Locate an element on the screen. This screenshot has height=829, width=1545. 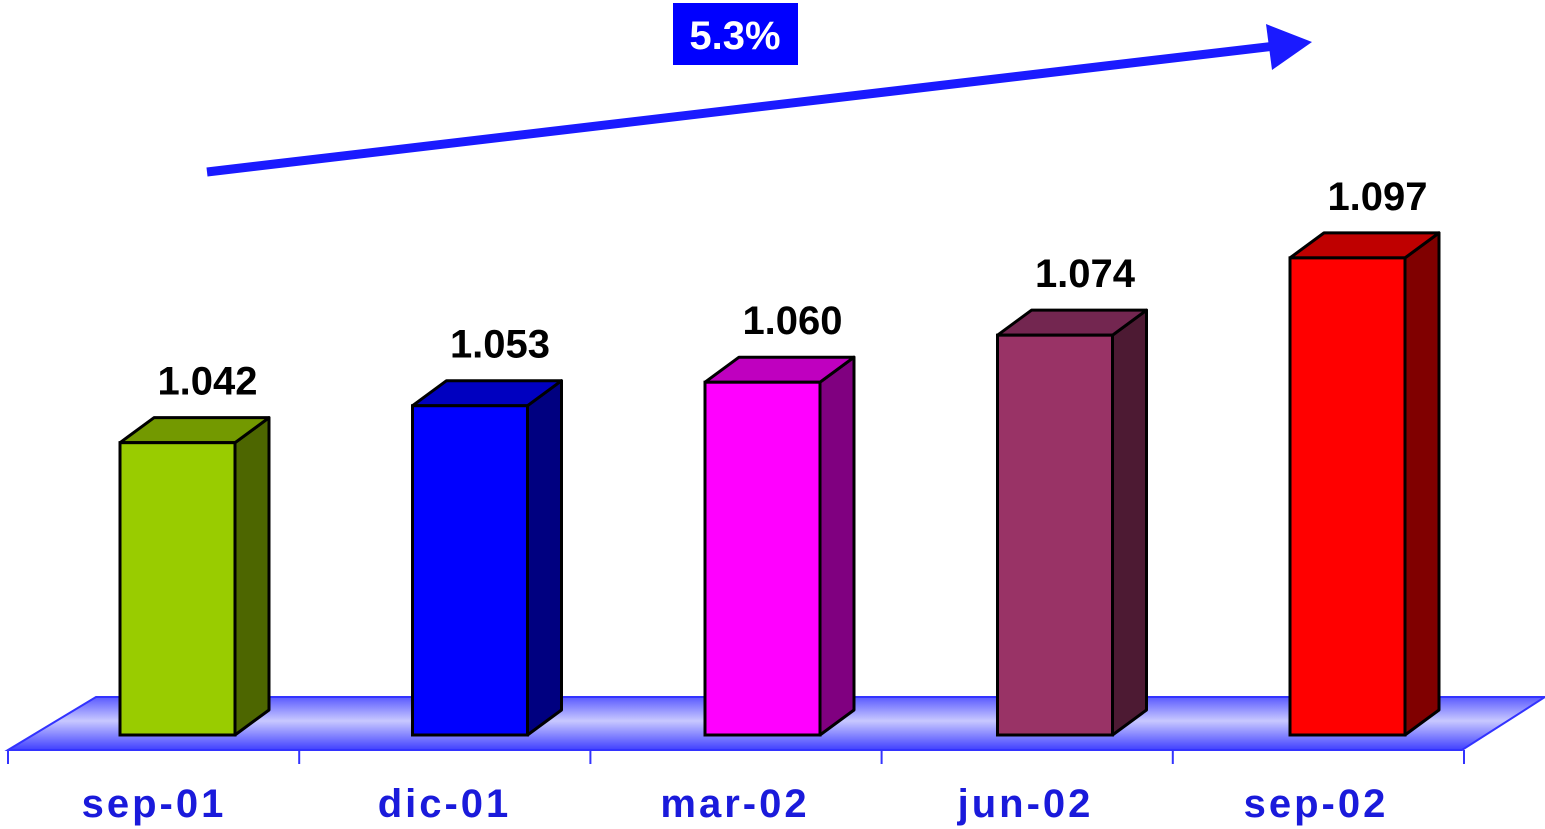
value-label: 1.097 is located at coordinates (1377, 197).